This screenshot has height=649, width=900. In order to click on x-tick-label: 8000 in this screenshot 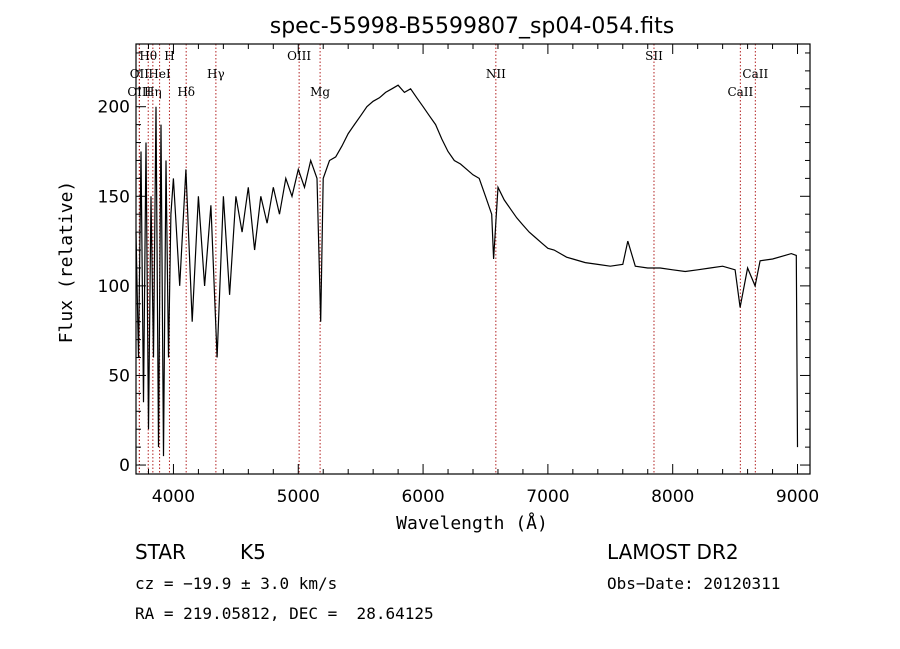, I will do `click(672, 497)`.